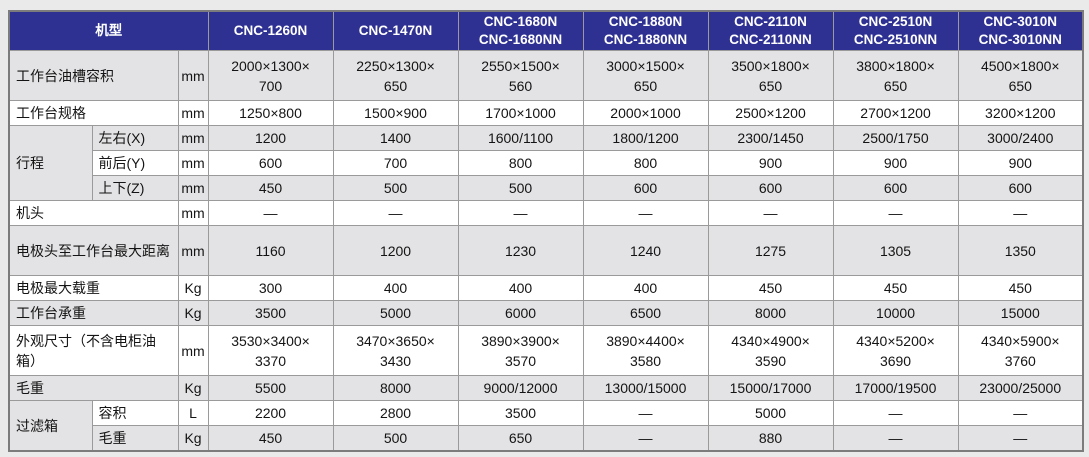  What do you see at coordinates (520, 251) in the screenshot?
I see `value-cell: 1230` at bounding box center [520, 251].